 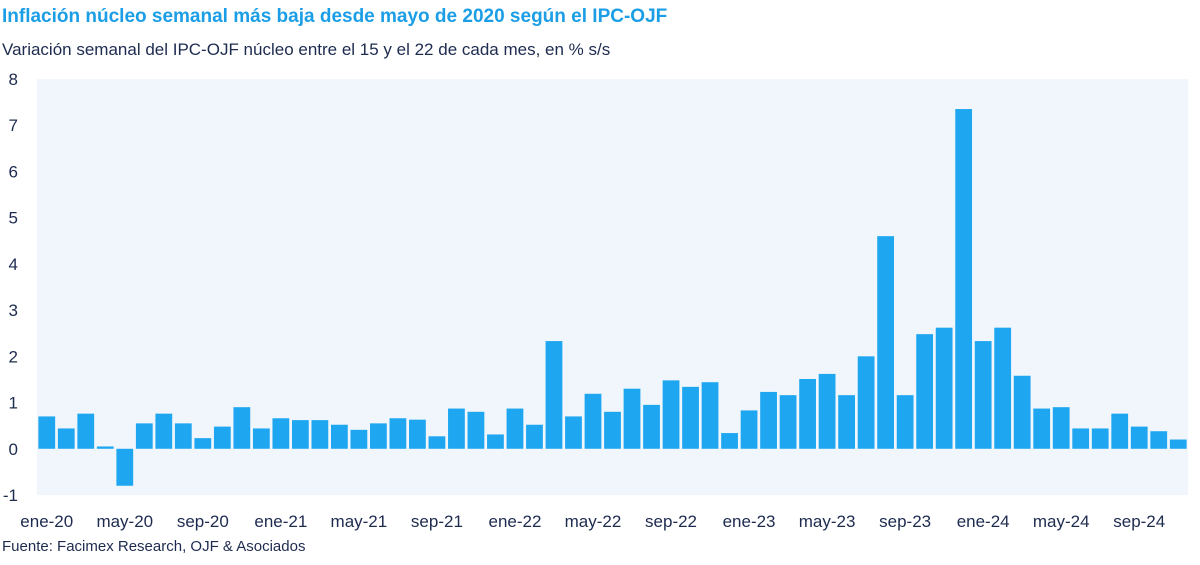 I want to click on y-tick-label: 6, so click(x=13, y=171).